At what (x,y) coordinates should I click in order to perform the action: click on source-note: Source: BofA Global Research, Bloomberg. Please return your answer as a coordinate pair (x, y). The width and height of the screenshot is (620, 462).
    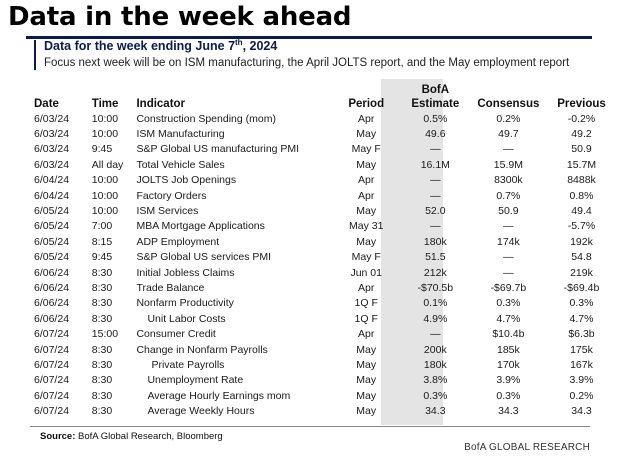
    Looking at the image, I should click on (131, 436).